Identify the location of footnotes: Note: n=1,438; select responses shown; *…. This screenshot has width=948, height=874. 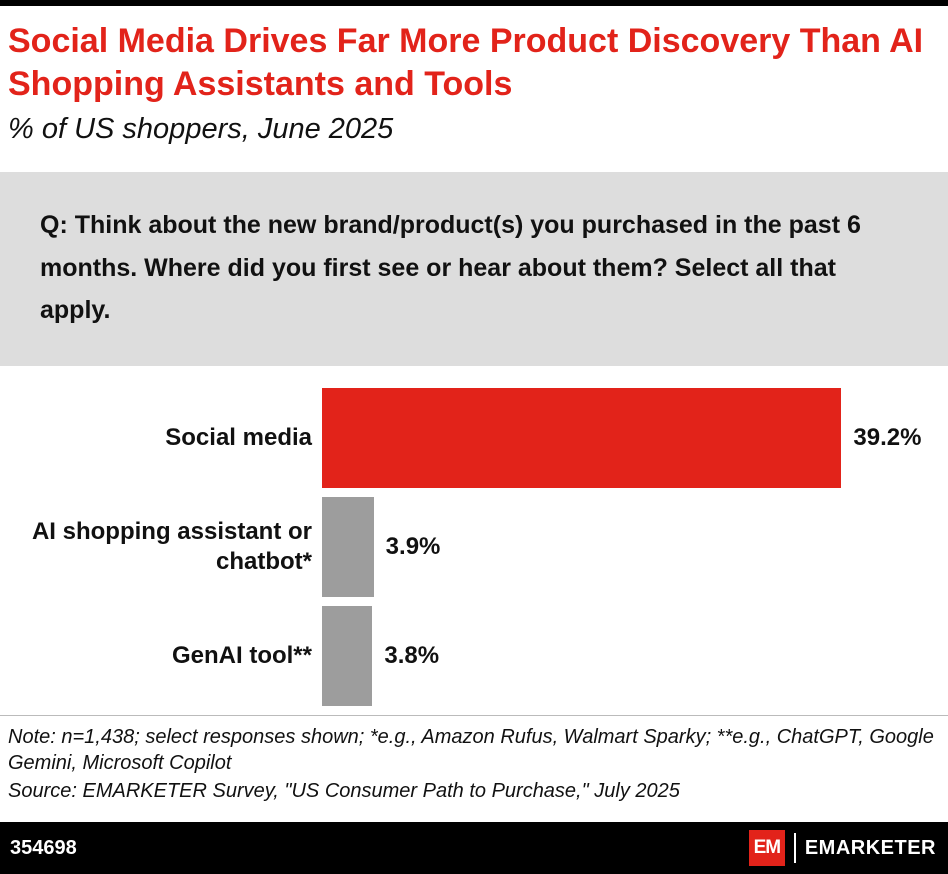
(474, 759).